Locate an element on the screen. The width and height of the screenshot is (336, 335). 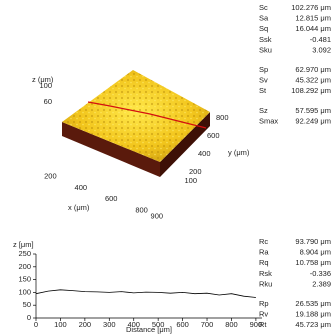
param-value: 8.904 μm is located at coordinates (315, 252).